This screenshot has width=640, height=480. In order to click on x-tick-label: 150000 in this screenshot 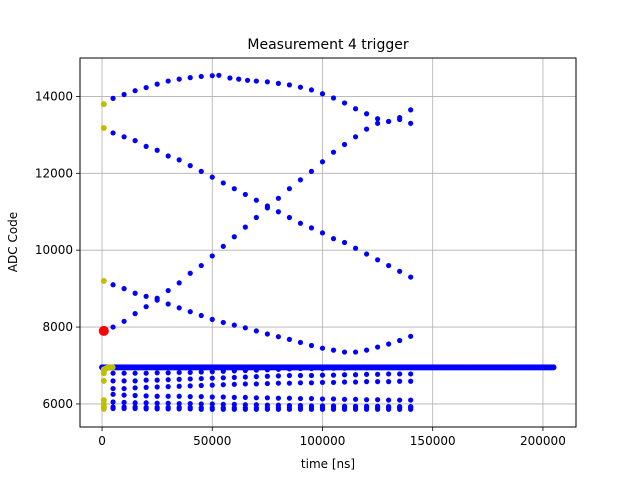, I will do `click(433, 441)`.